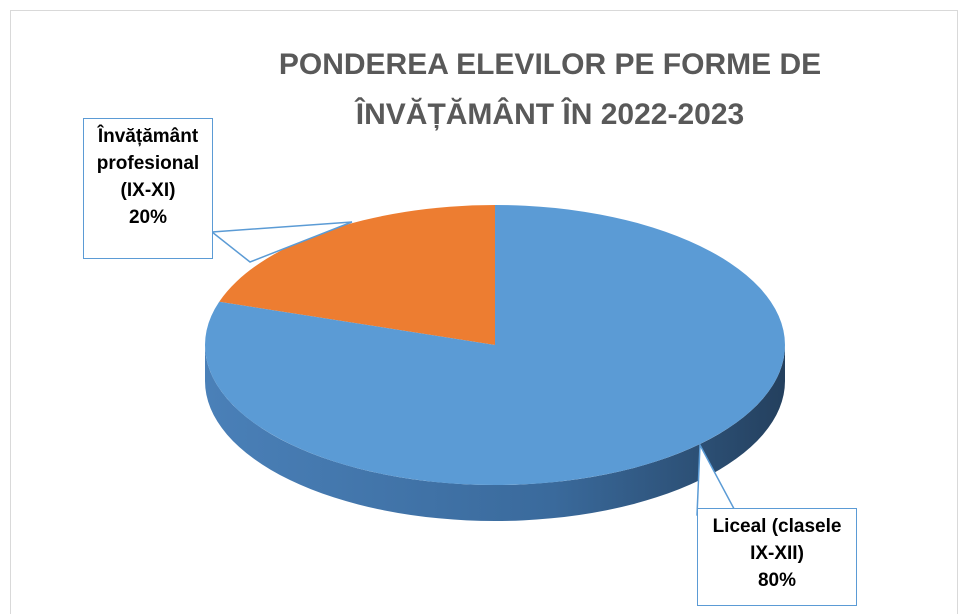  Describe the element at coordinates (777, 540) in the screenshot. I see `category-label: Liceal (clasele IX-XII)` at that location.